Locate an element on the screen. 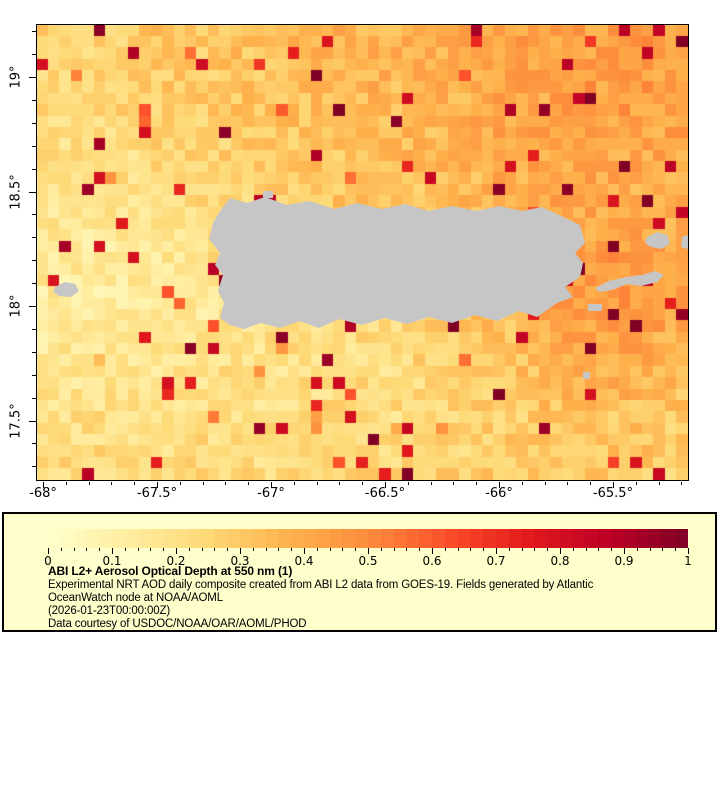 Image resolution: width=720 pixels, height=800 pixels. land-edge-islet is located at coordinates (684, 242).